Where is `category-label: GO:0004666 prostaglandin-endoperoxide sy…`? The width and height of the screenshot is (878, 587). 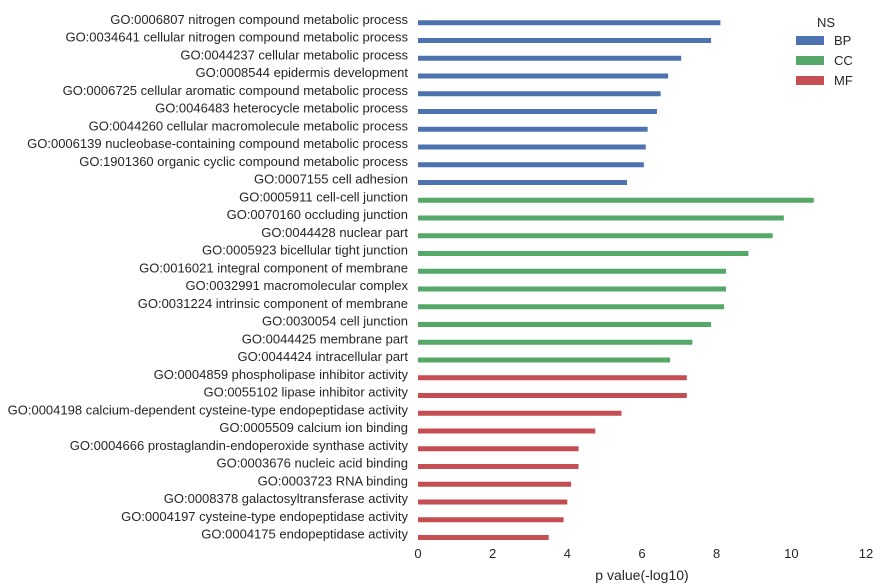 category-label: GO:0004666 prostaglandin-endoperoxide sy… is located at coordinates (239, 445).